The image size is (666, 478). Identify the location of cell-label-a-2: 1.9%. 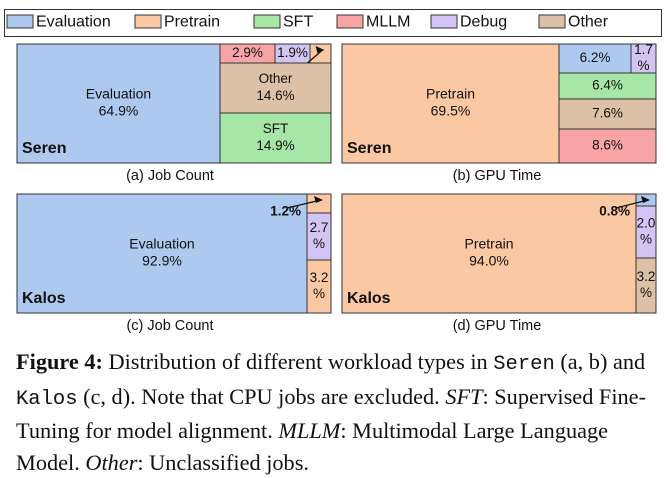
(292, 52).